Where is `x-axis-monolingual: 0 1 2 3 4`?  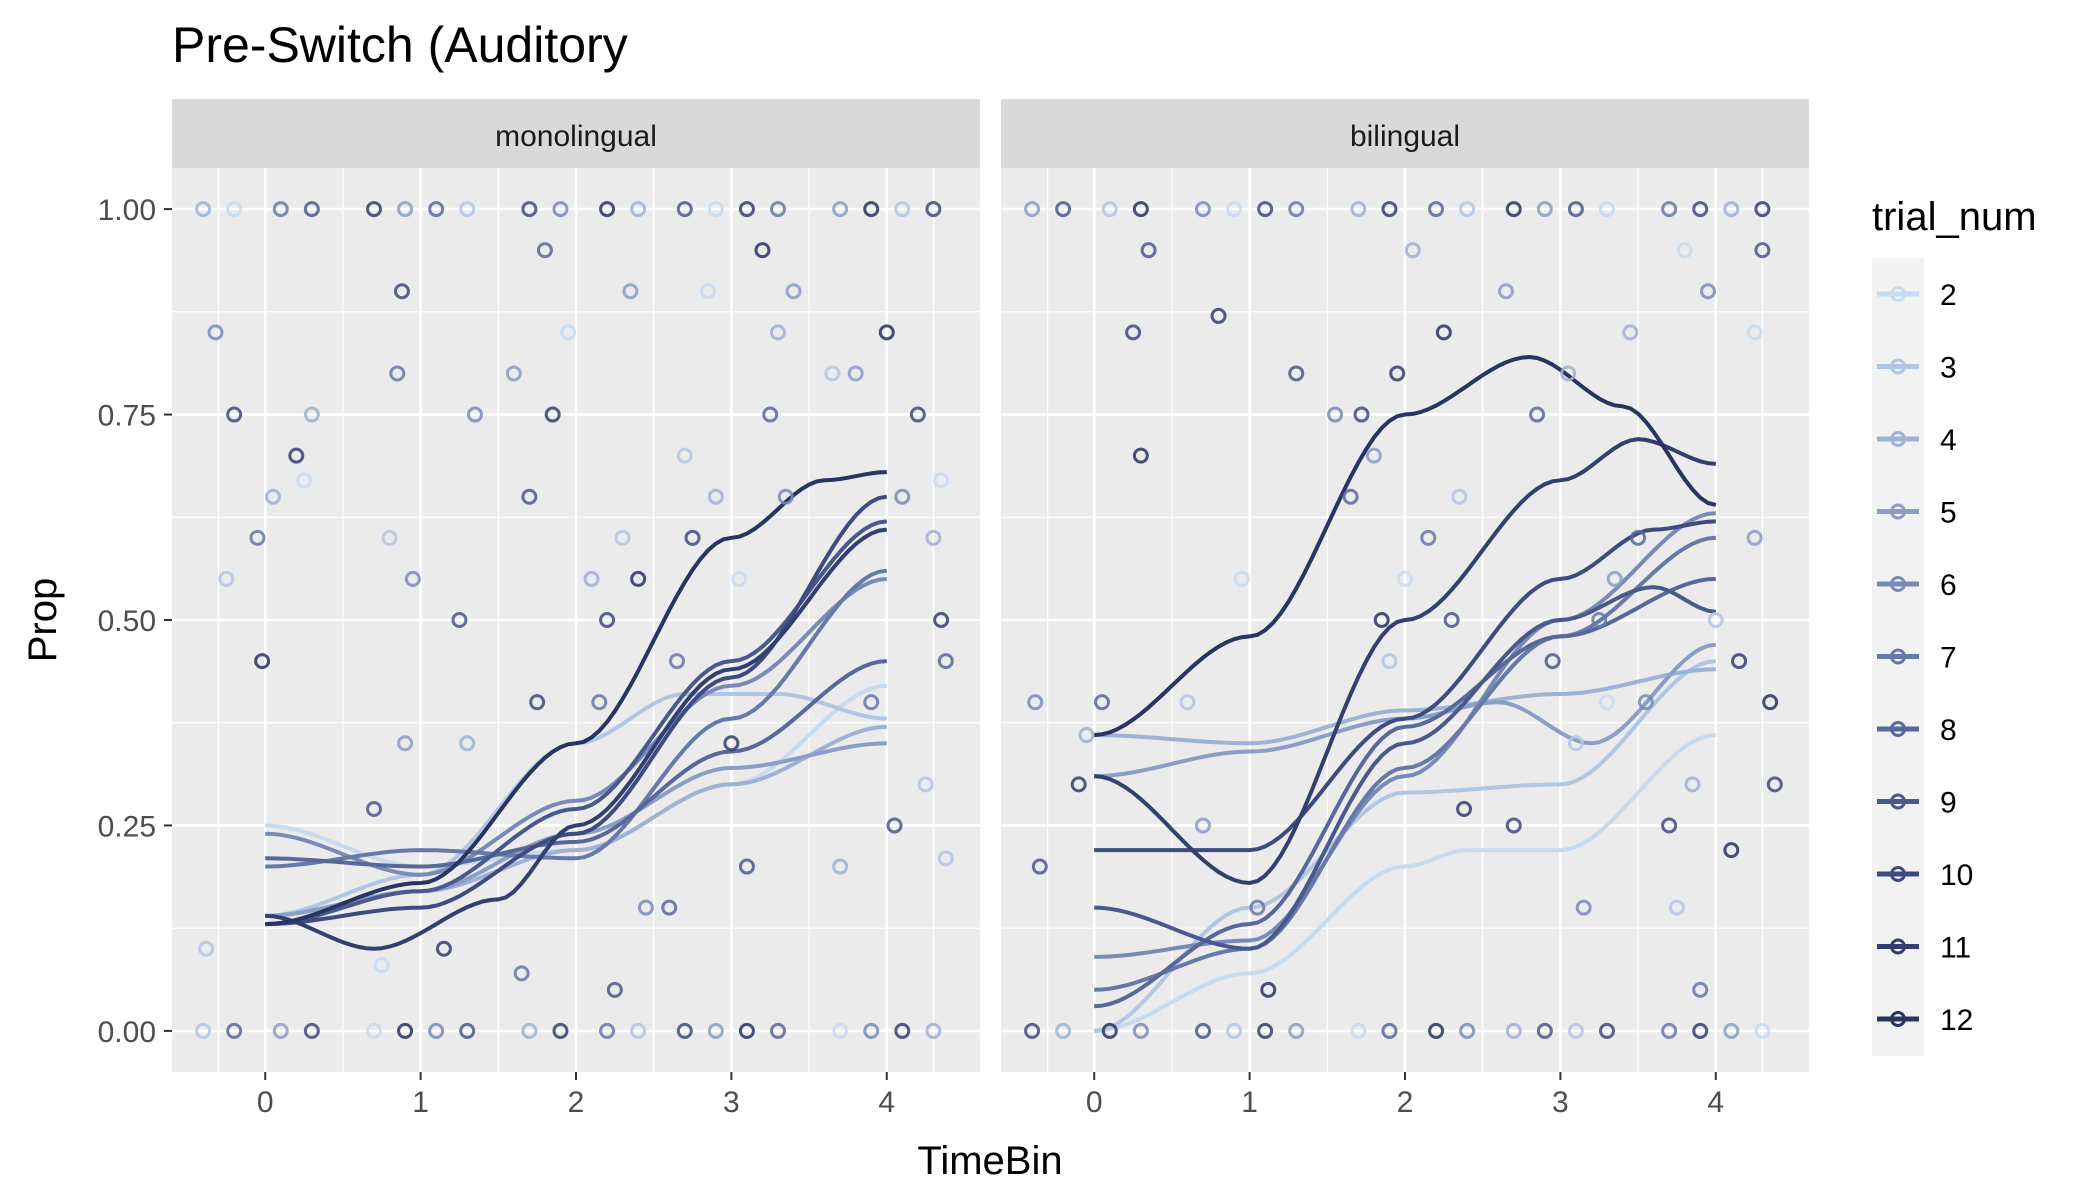
x-axis-monolingual: 0 1 2 3 4 is located at coordinates (576, 1095).